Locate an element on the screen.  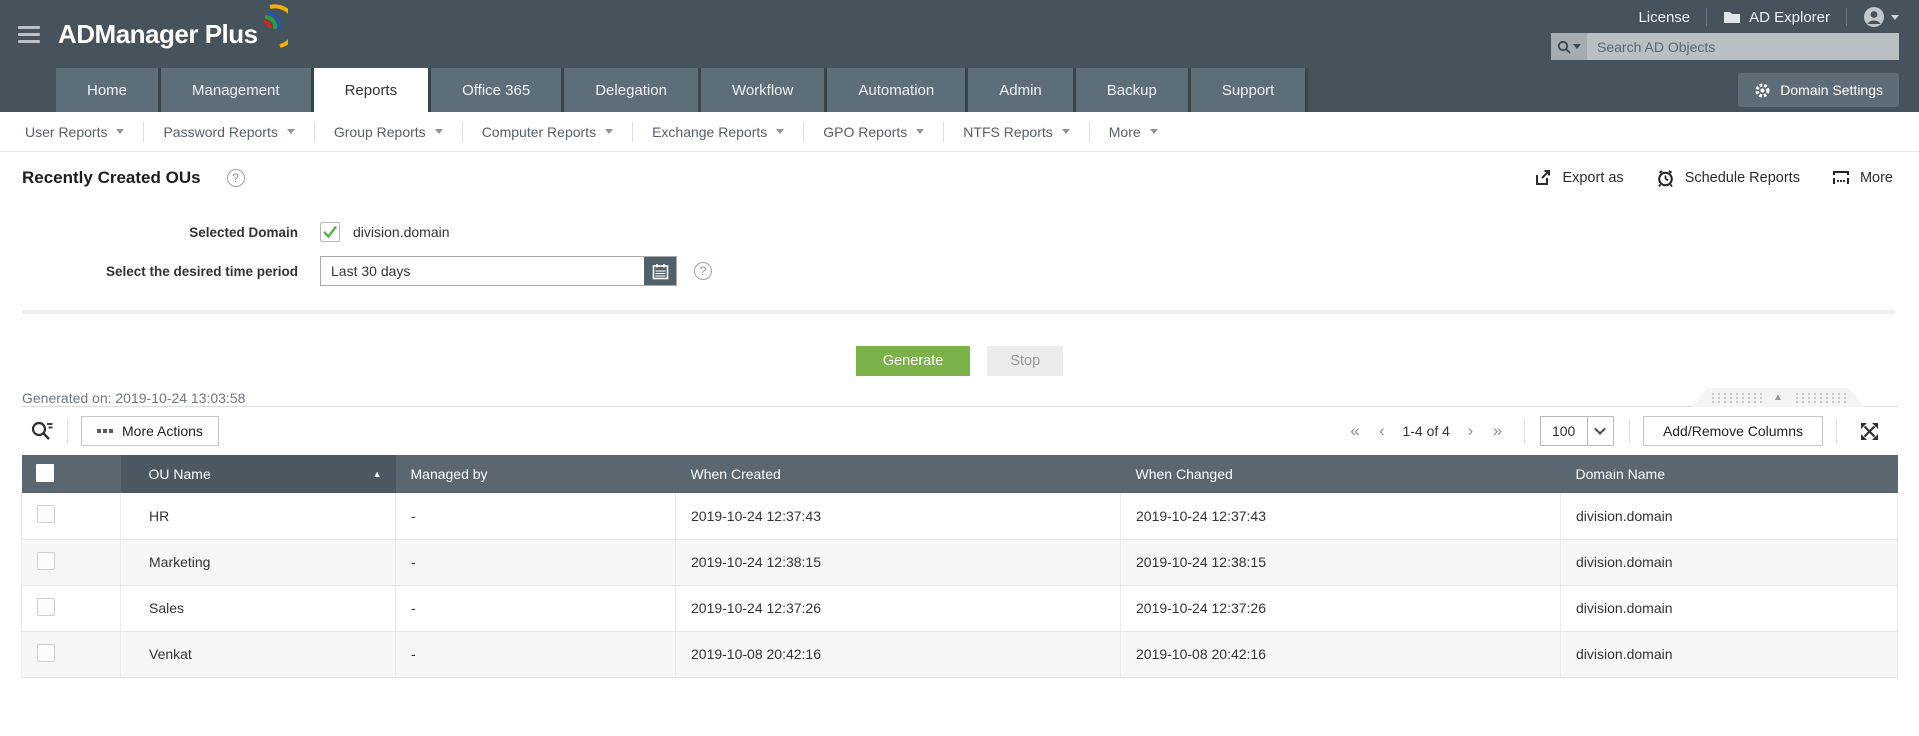
domain-checkbox is located at coordinates (330, 232).